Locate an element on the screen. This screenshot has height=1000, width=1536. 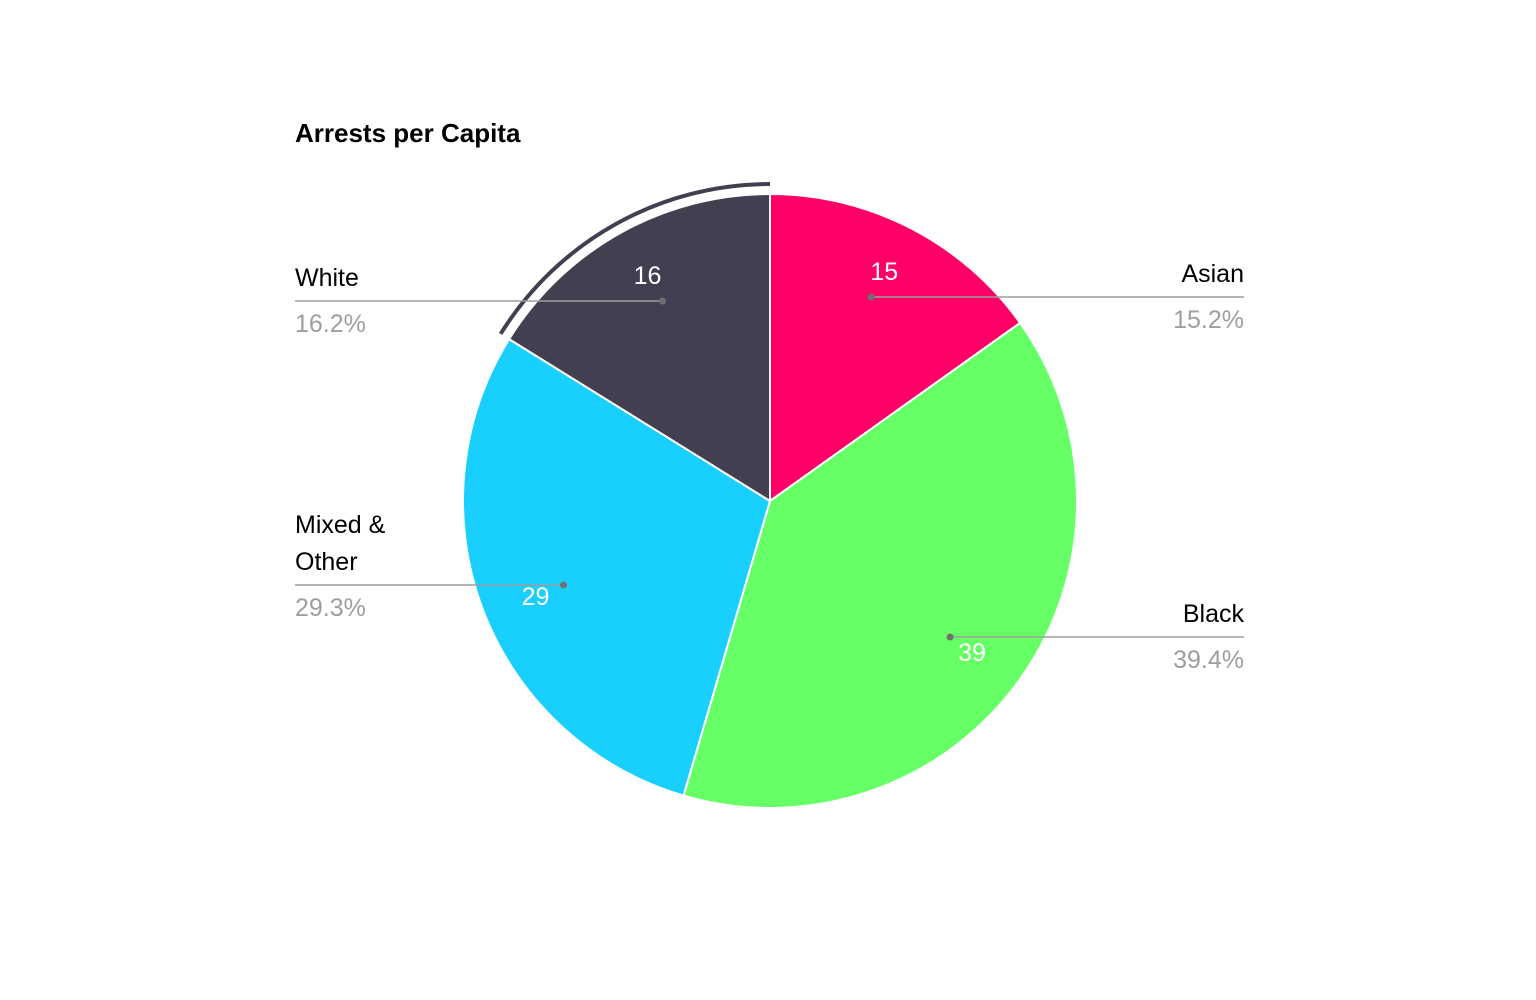
legend-name-black: Black is located at coordinates (1214, 614).